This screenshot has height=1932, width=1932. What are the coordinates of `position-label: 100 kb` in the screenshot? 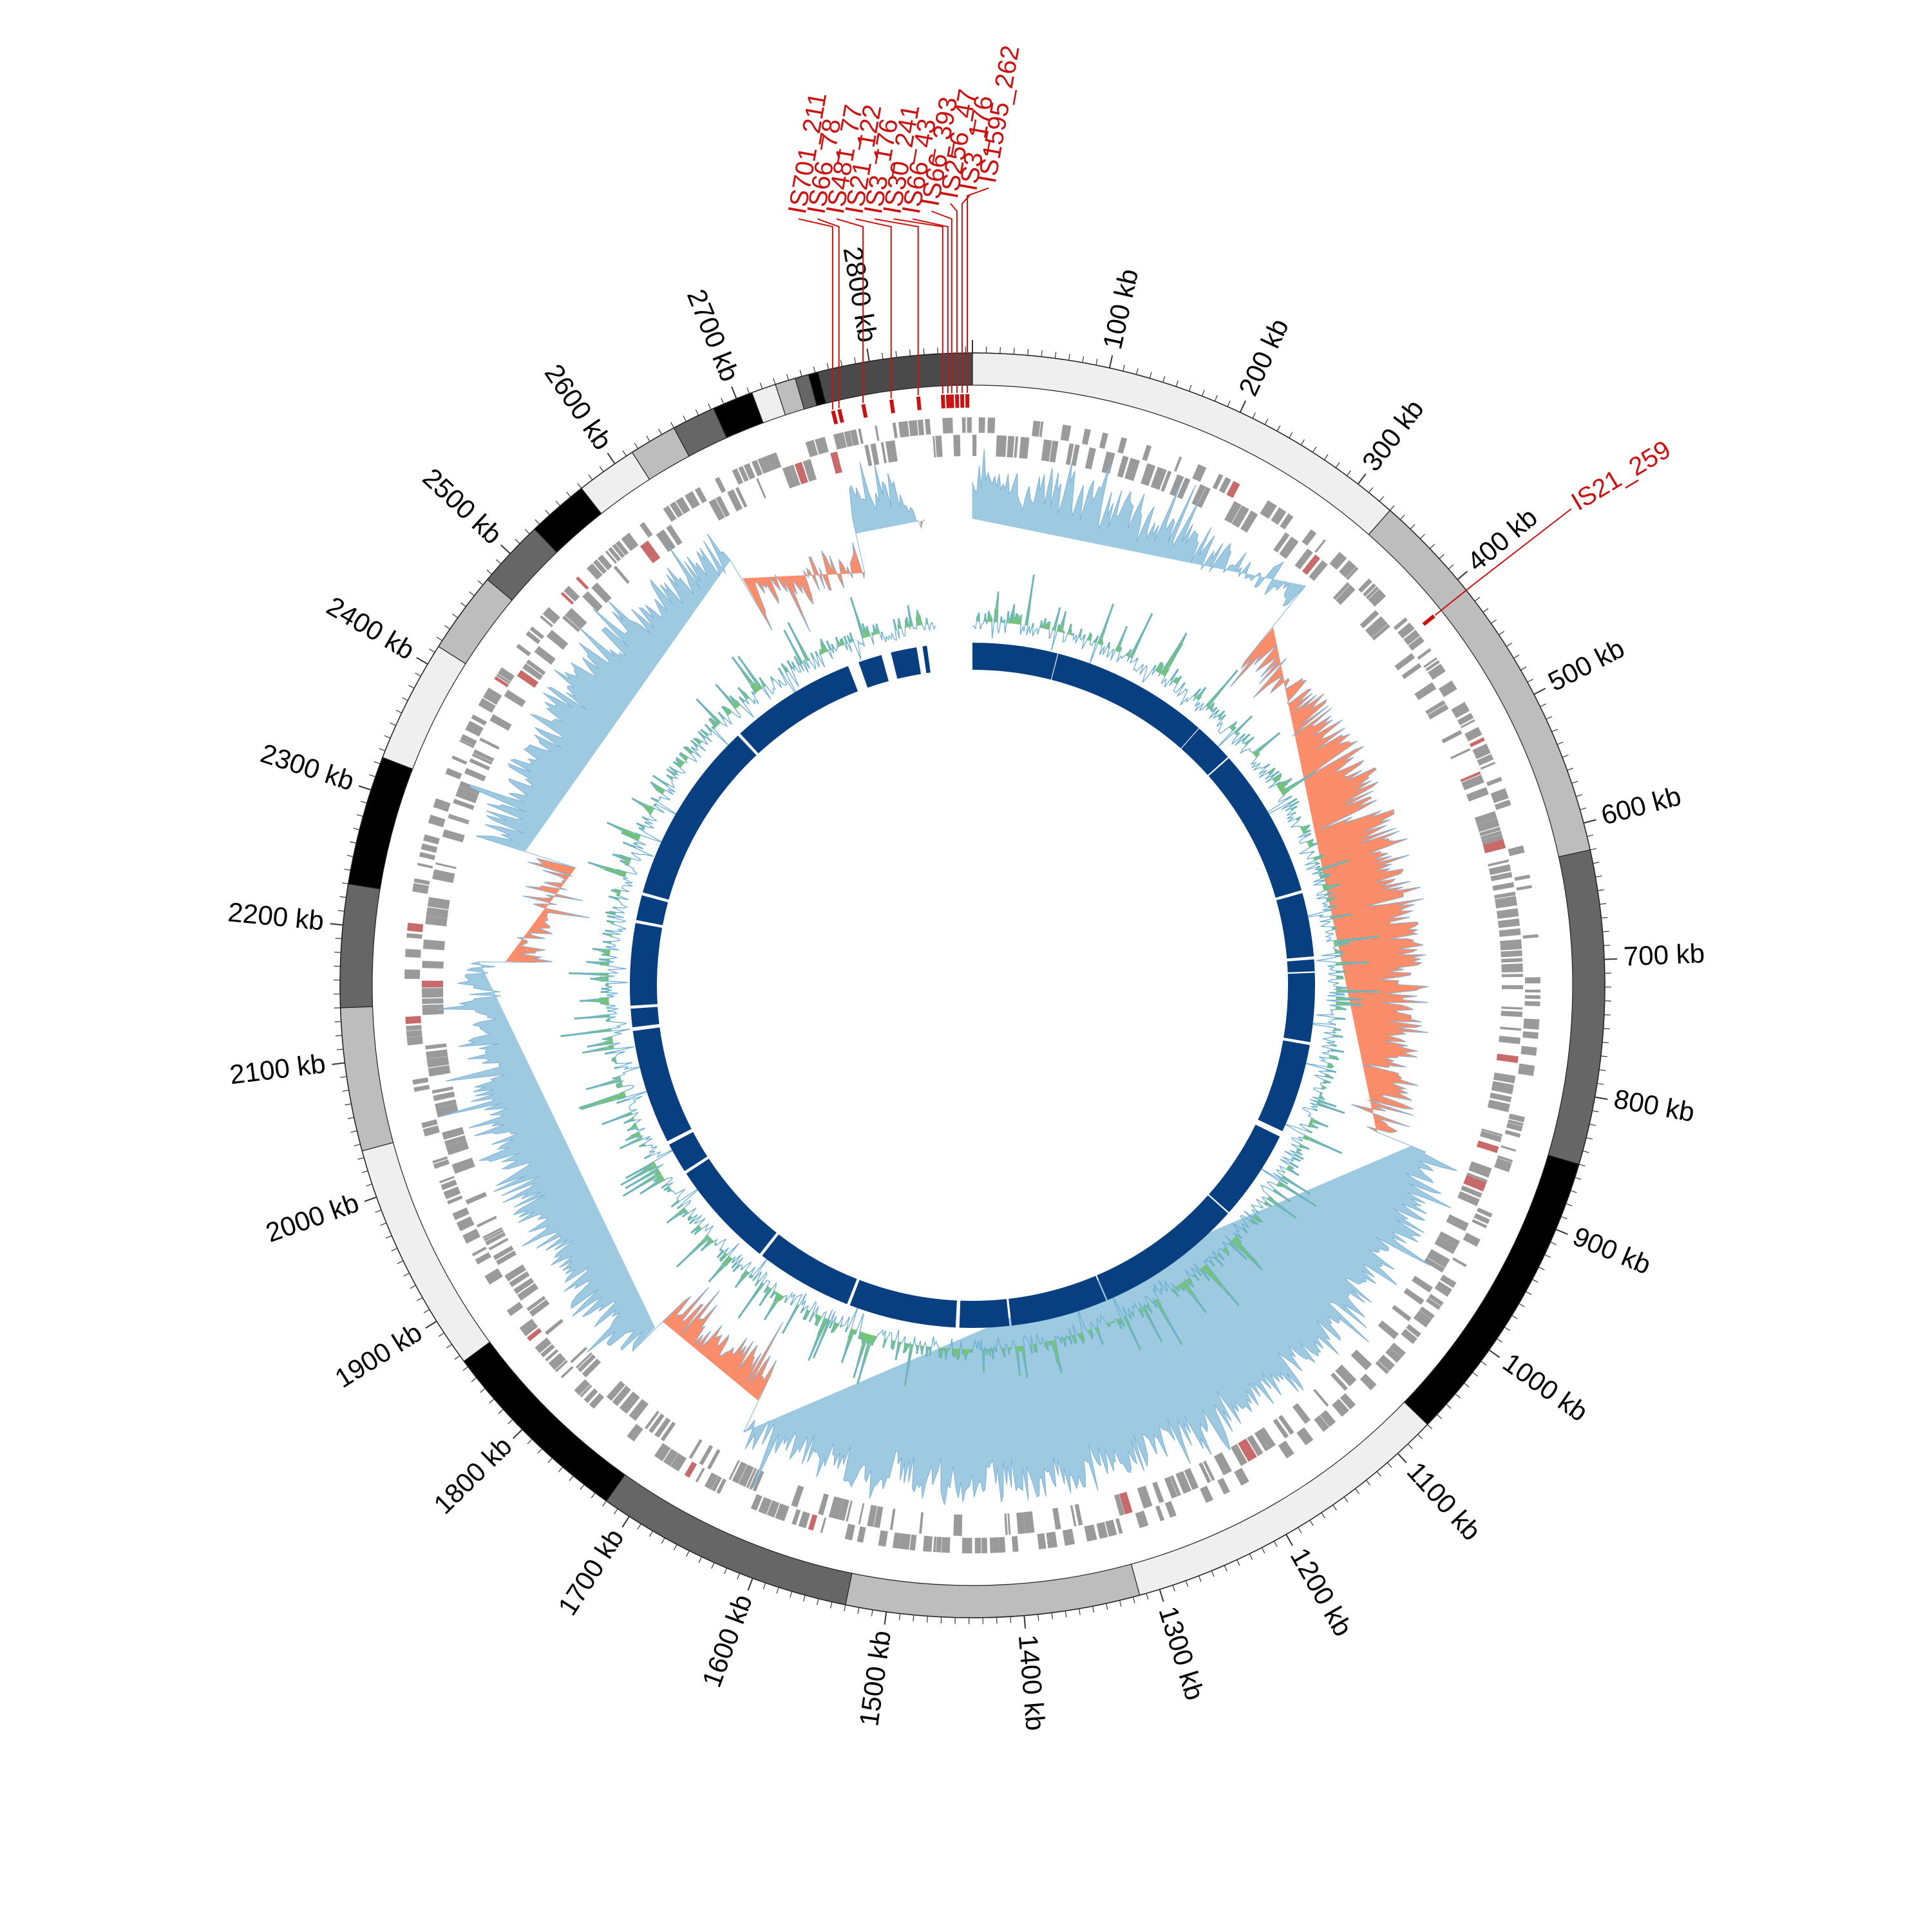 It's located at (1121, 309).